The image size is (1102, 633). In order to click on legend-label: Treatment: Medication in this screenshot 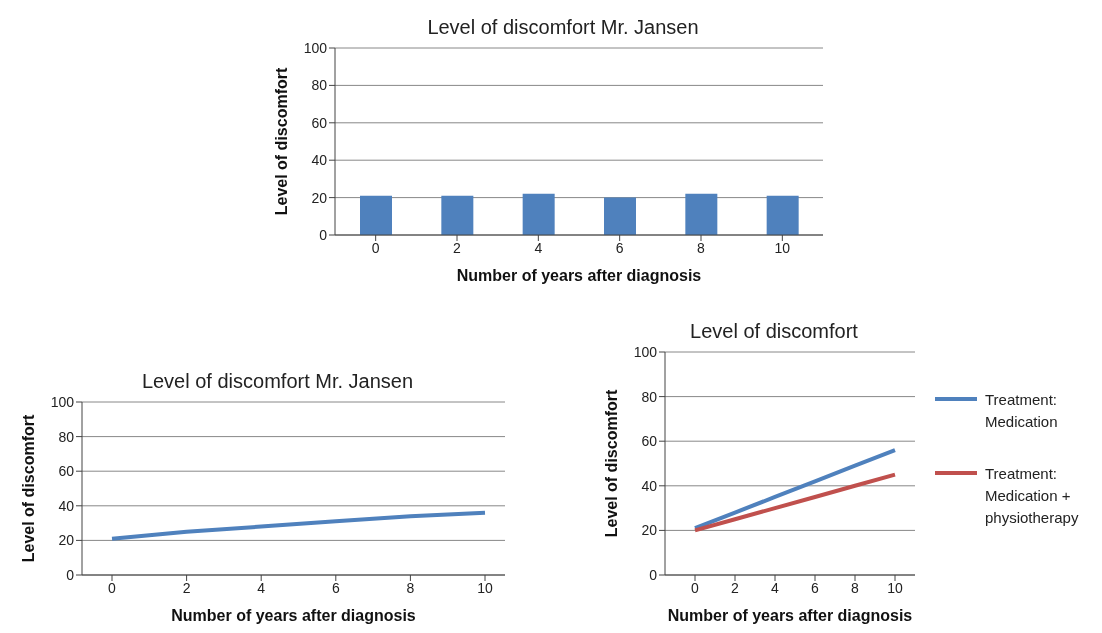, I will do `click(1022, 411)`.